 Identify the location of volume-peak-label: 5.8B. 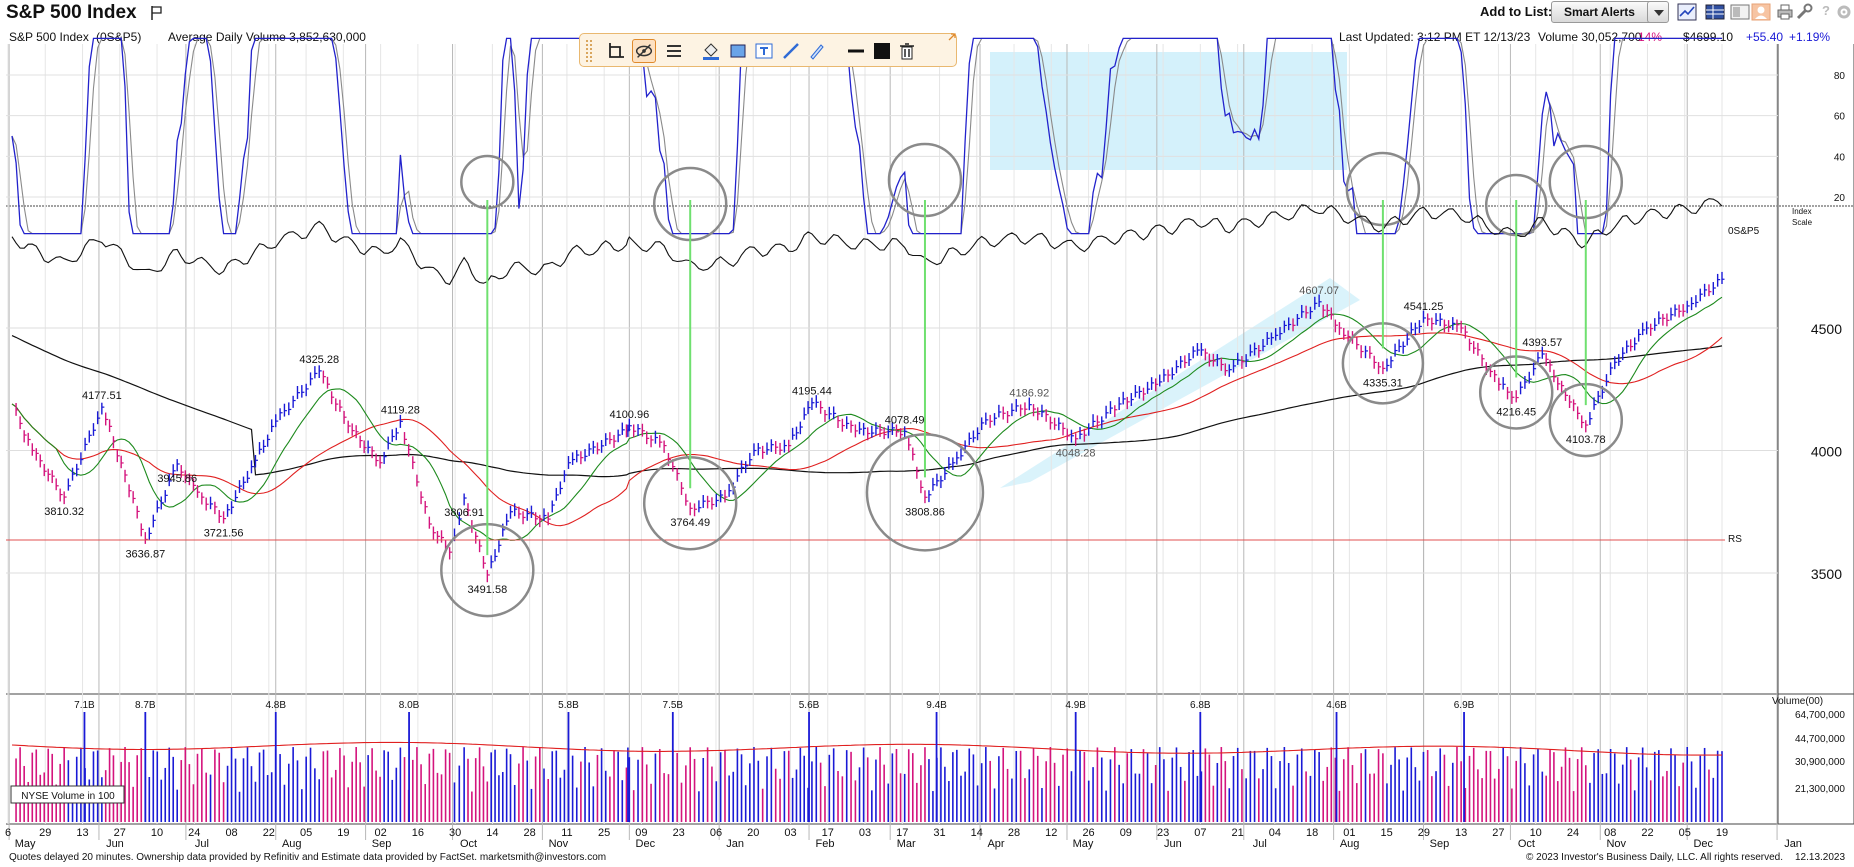
(568, 705).